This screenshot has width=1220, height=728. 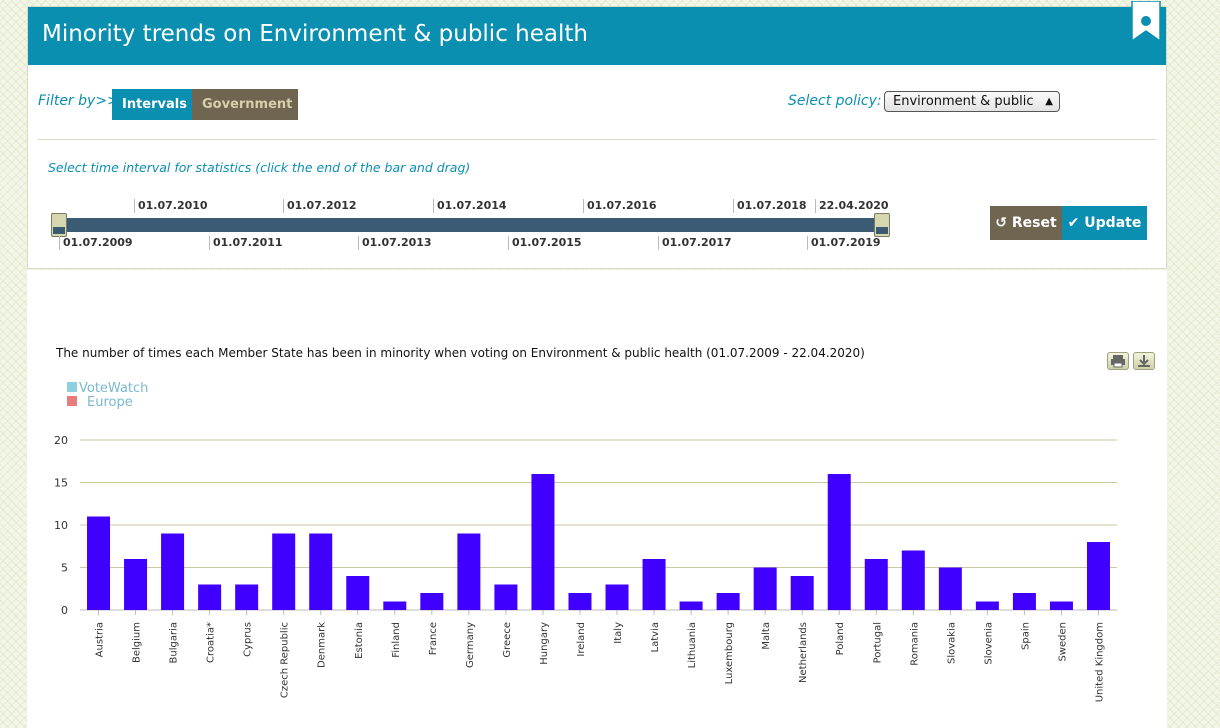 What do you see at coordinates (766, 636) in the screenshot?
I see `x-tick-label: Malta` at bounding box center [766, 636].